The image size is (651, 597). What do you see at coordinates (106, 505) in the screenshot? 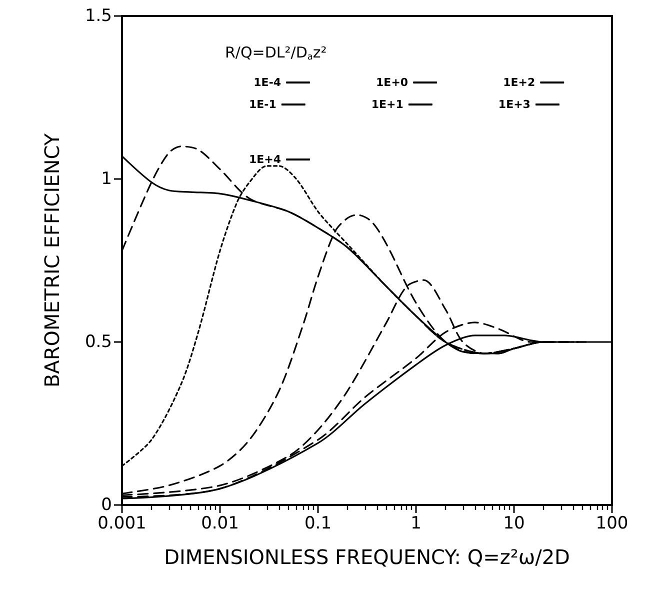
I see `y-tick-label: 0` at bounding box center [106, 505].